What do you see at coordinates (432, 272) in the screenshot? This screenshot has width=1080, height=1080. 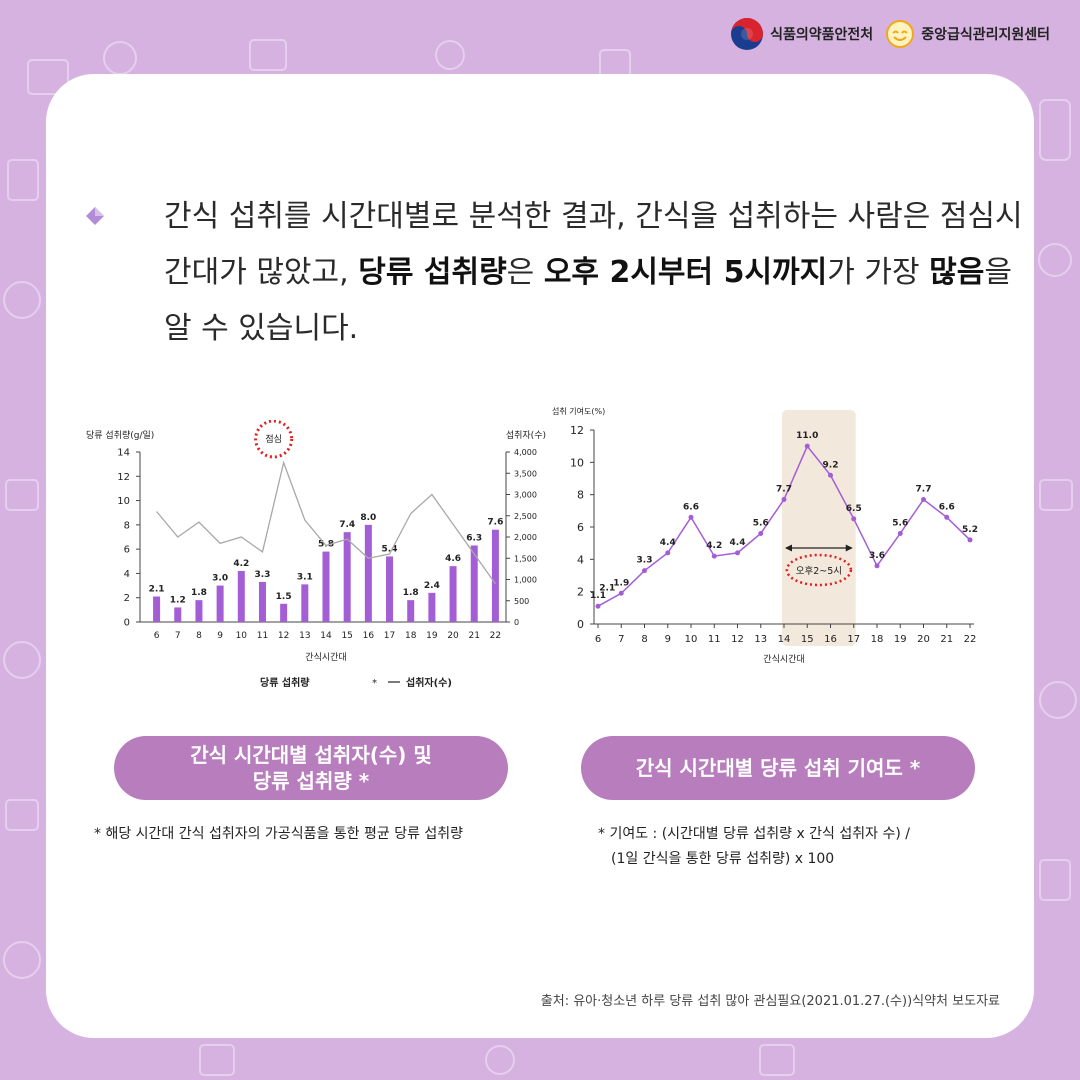 I see `intro-bold-sugar-intake: 당류 섭취량` at bounding box center [432, 272].